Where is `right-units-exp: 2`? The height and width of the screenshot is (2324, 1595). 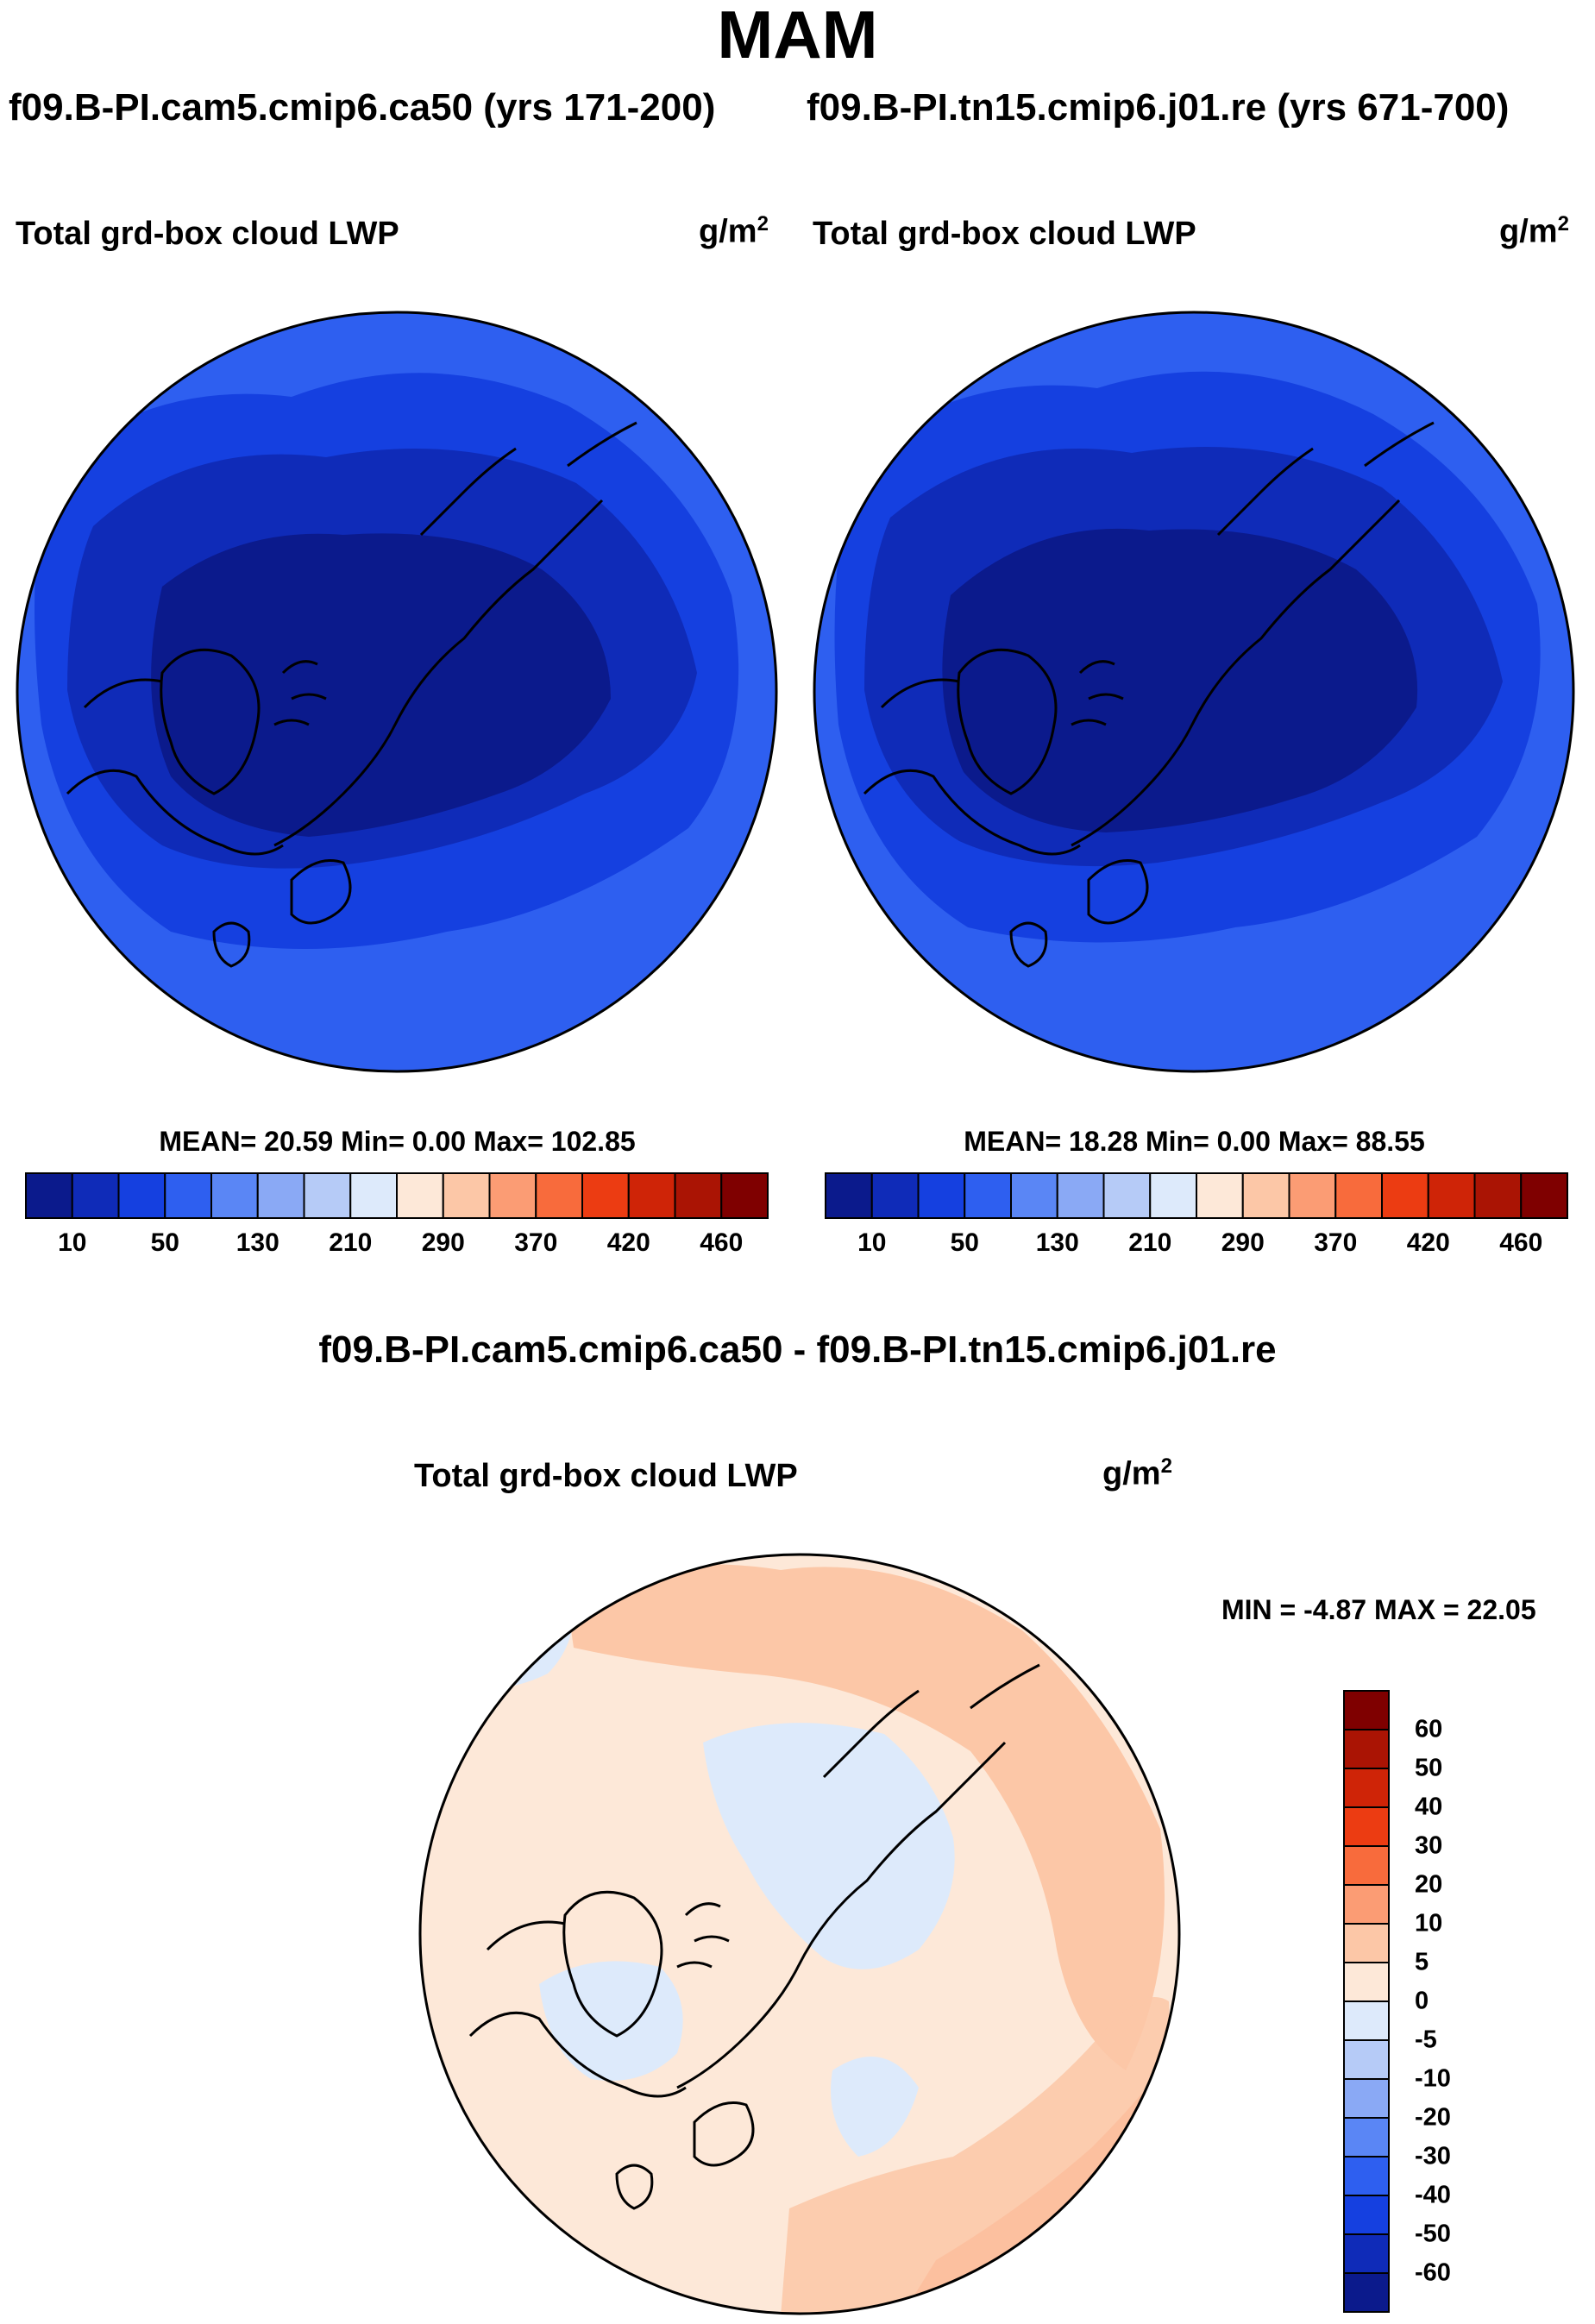
right-units-exp: 2 is located at coordinates (1563, 224).